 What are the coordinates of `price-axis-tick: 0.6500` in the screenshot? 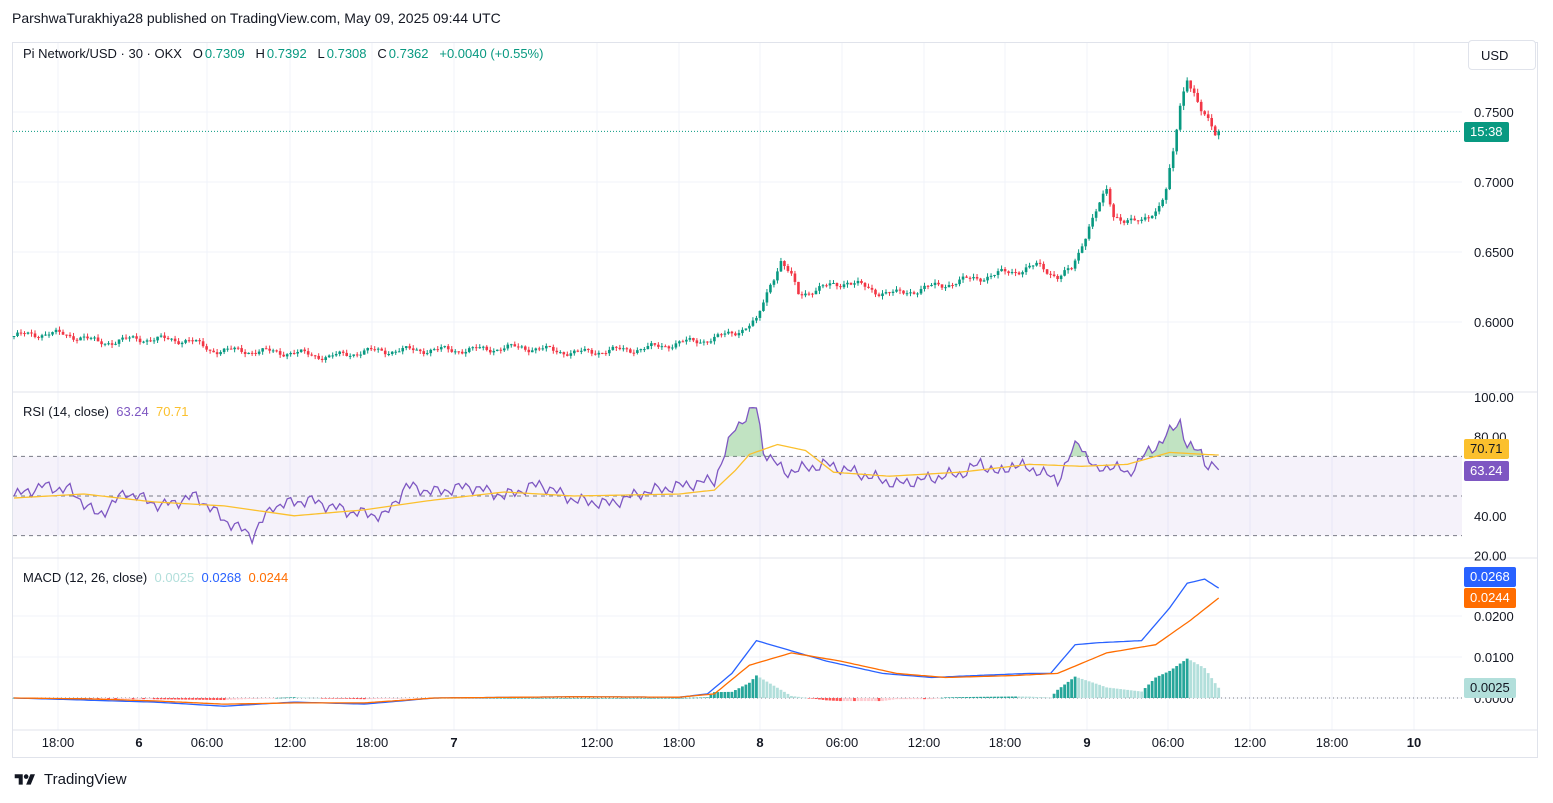 It's located at (1494, 252).